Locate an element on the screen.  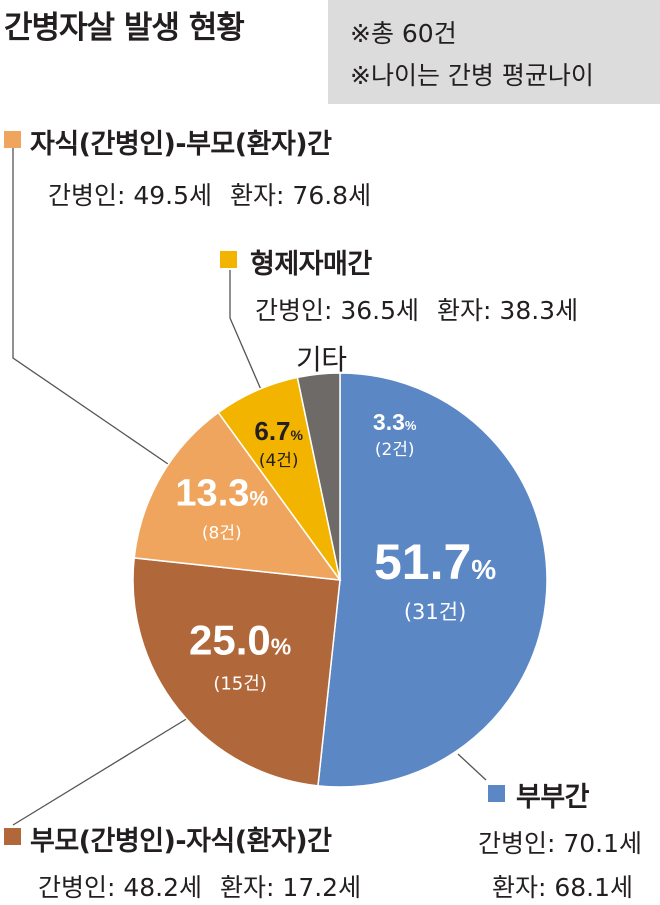
percent-sign-spouse: % is located at coordinates (483, 569).